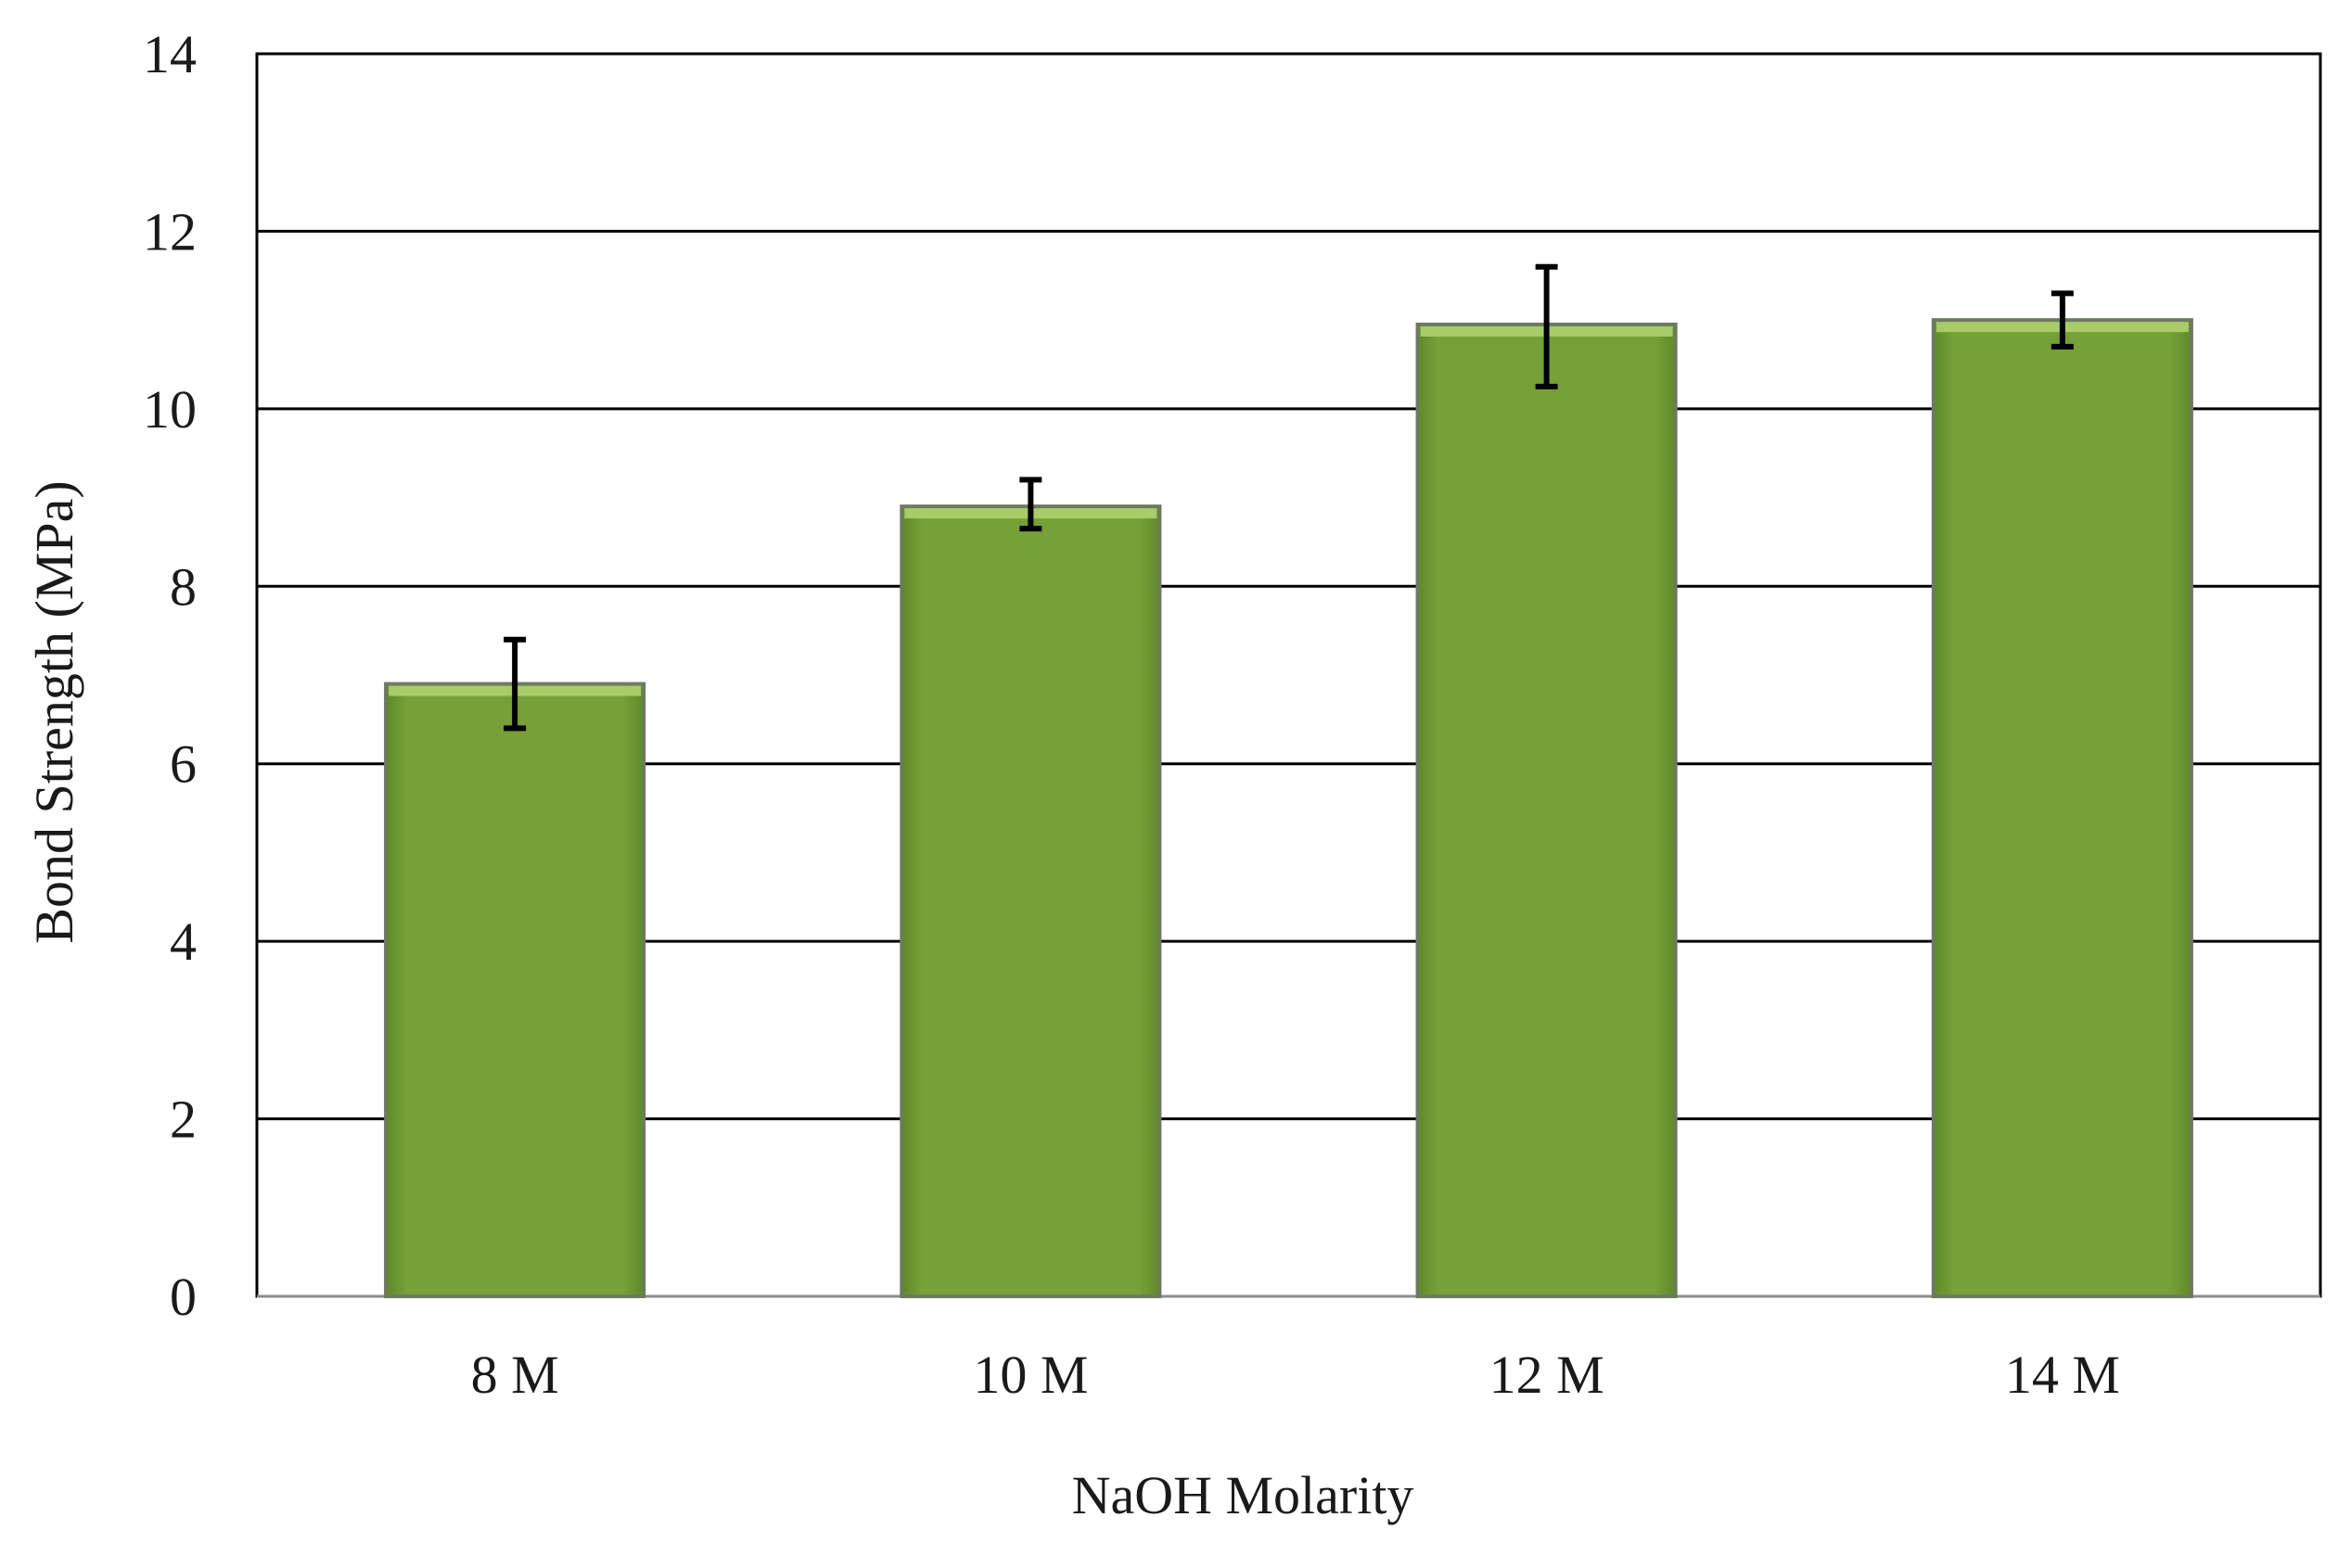 This screenshot has width=2338, height=1568. What do you see at coordinates (170, 409) in the screenshot?
I see `y-tick-label: 10` at bounding box center [170, 409].